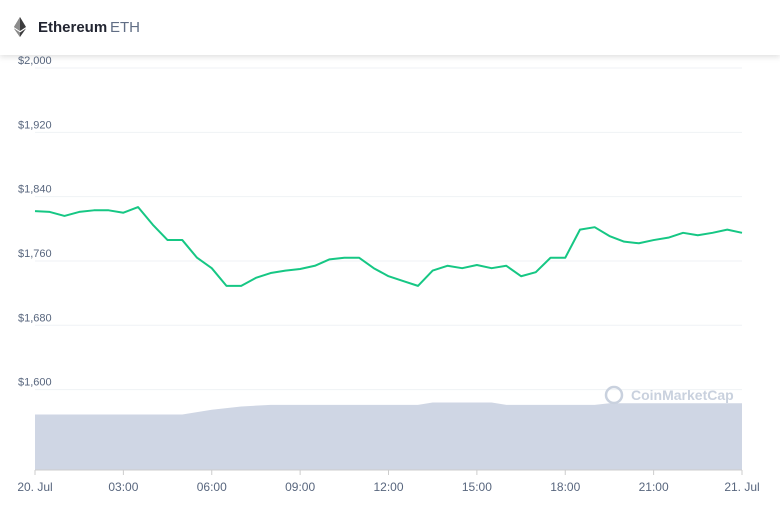  I want to click on y-tick-label: $1,840, so click(35, 190).